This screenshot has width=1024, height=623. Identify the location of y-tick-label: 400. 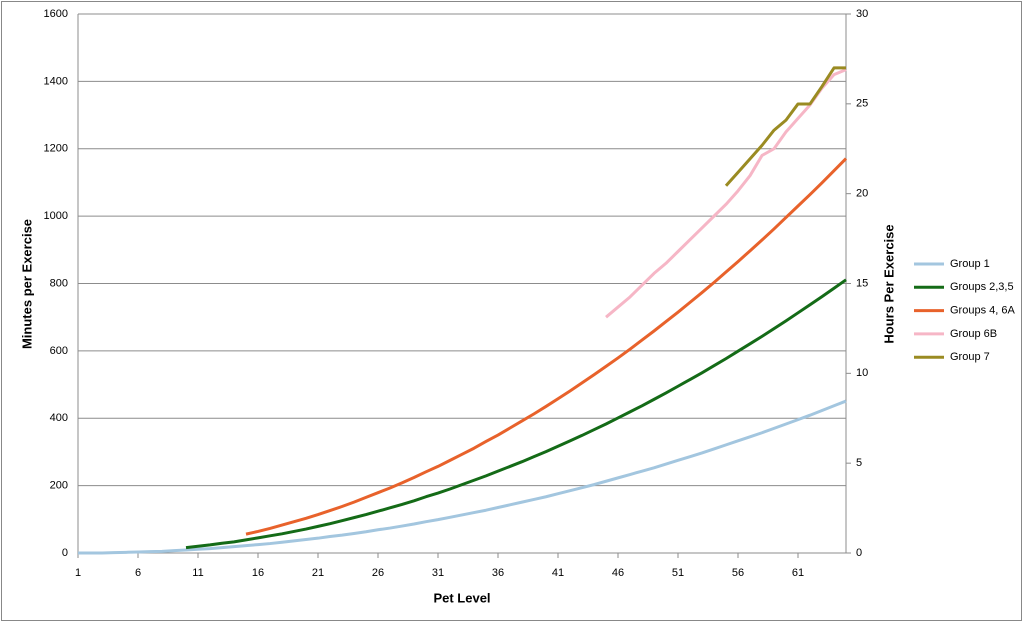
(59, 418).